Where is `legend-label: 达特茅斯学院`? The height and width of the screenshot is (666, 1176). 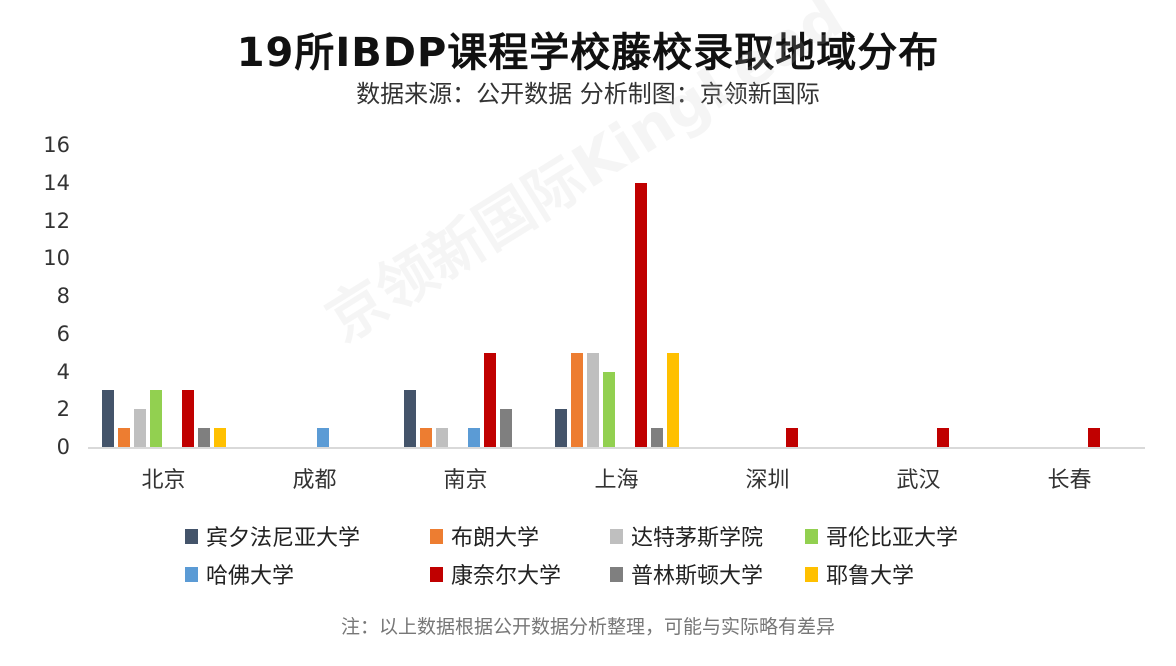
legend-label: 达特茅斯学院 is located at coordinates (697, 538).